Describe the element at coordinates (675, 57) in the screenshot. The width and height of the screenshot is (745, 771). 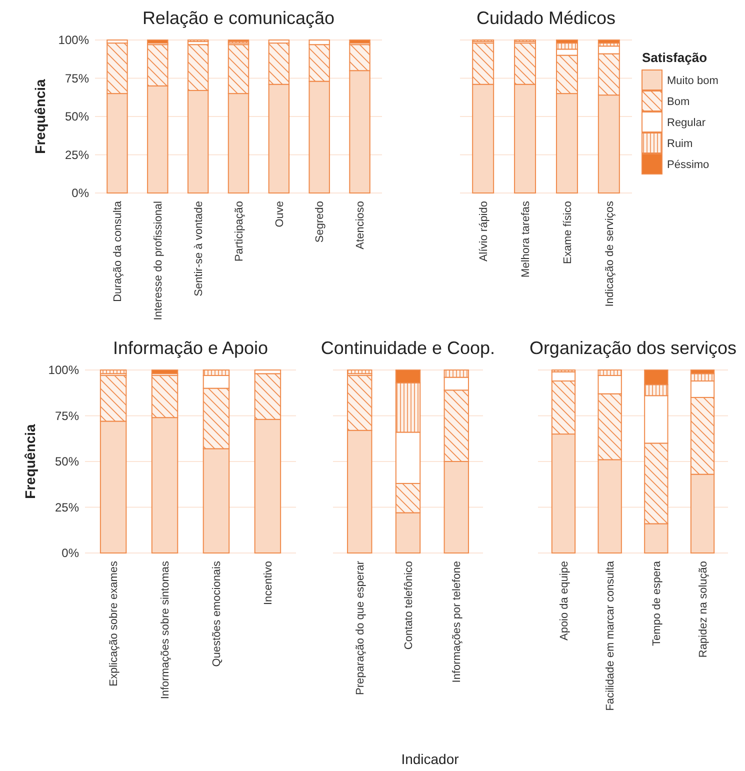
I see `legend-title: Satisfação` at that location.